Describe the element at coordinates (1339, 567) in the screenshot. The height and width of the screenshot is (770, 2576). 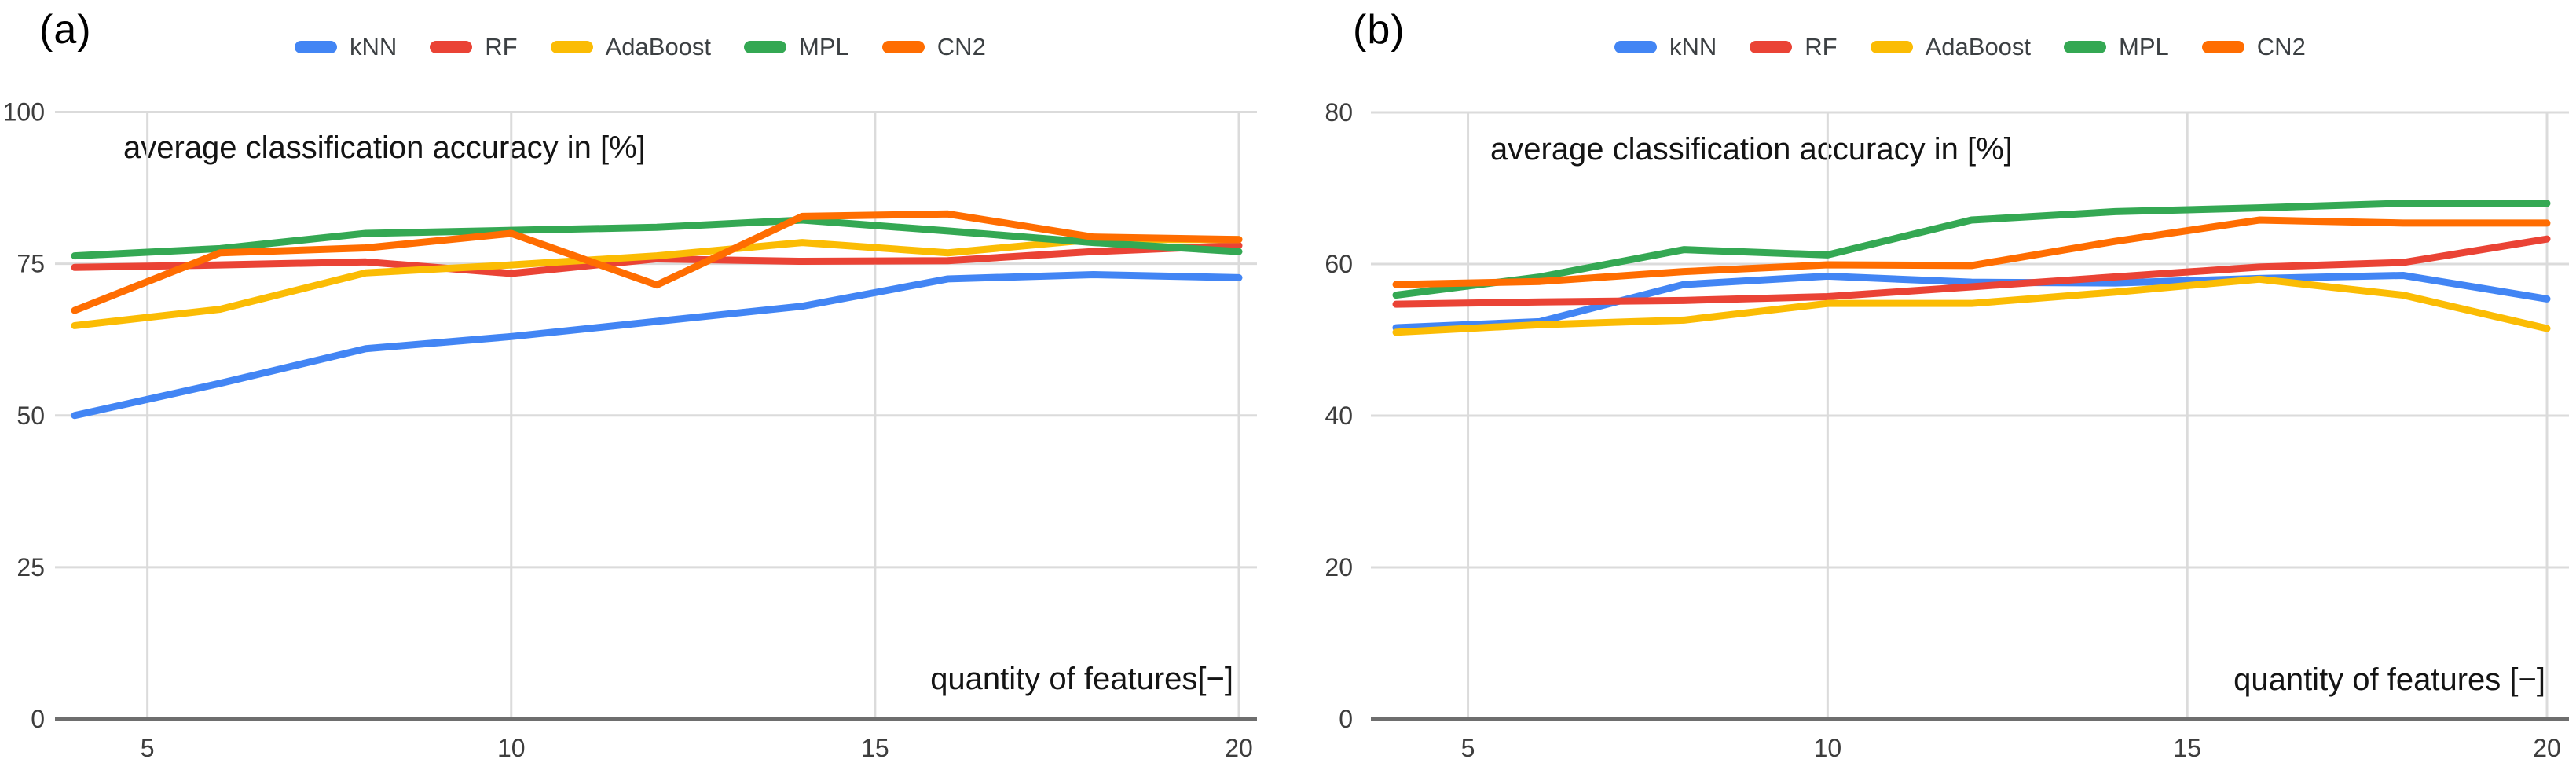
I see `y-tick-label-20: 20` at that location.